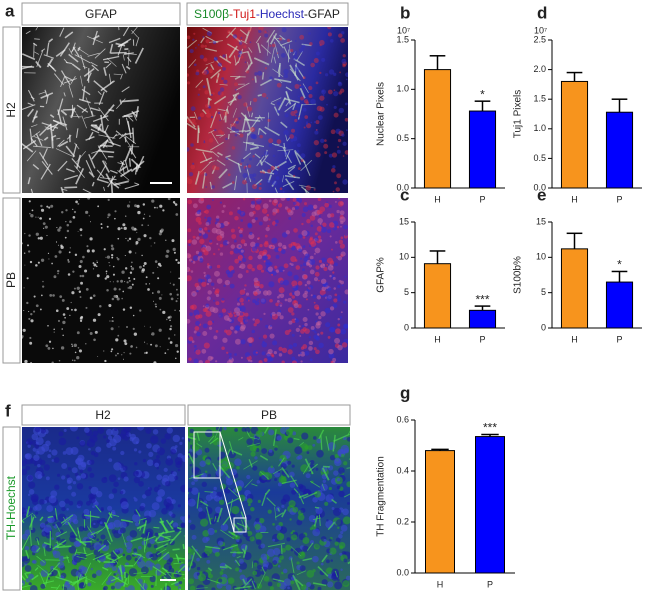  I want to click on header-part: -Tuj1, so click(242, 14).